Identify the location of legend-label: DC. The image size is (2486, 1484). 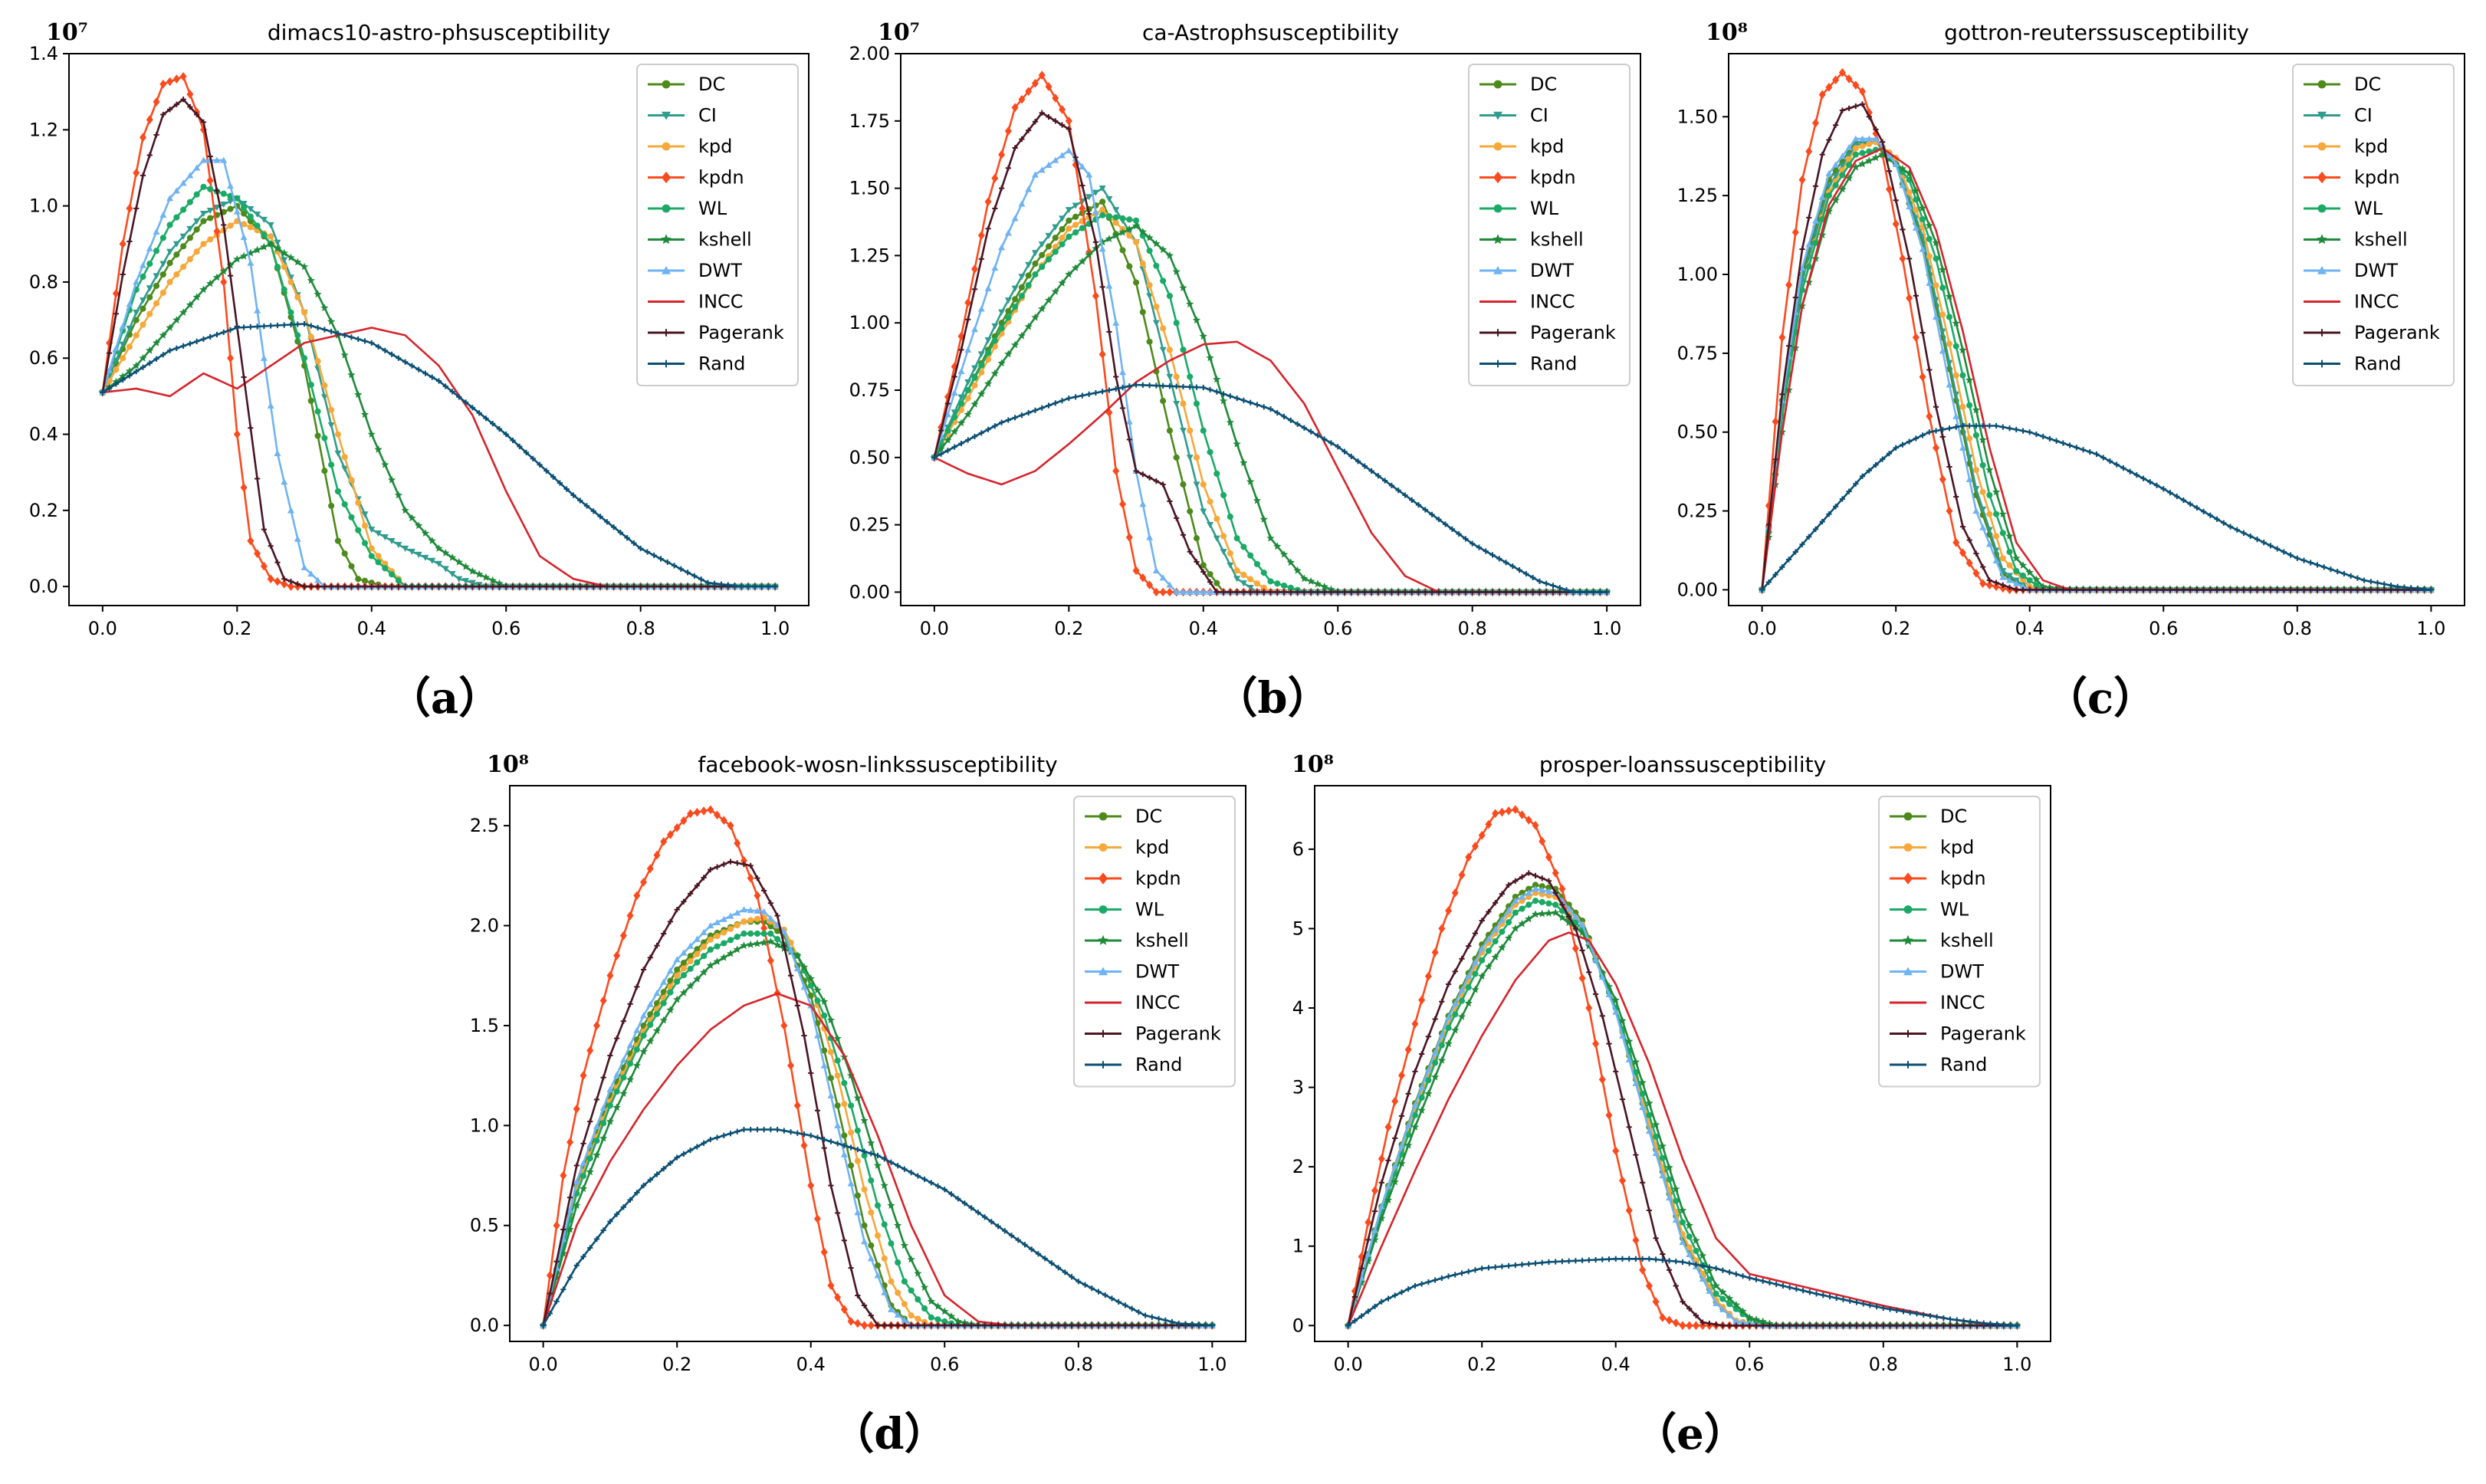
(711, 84).